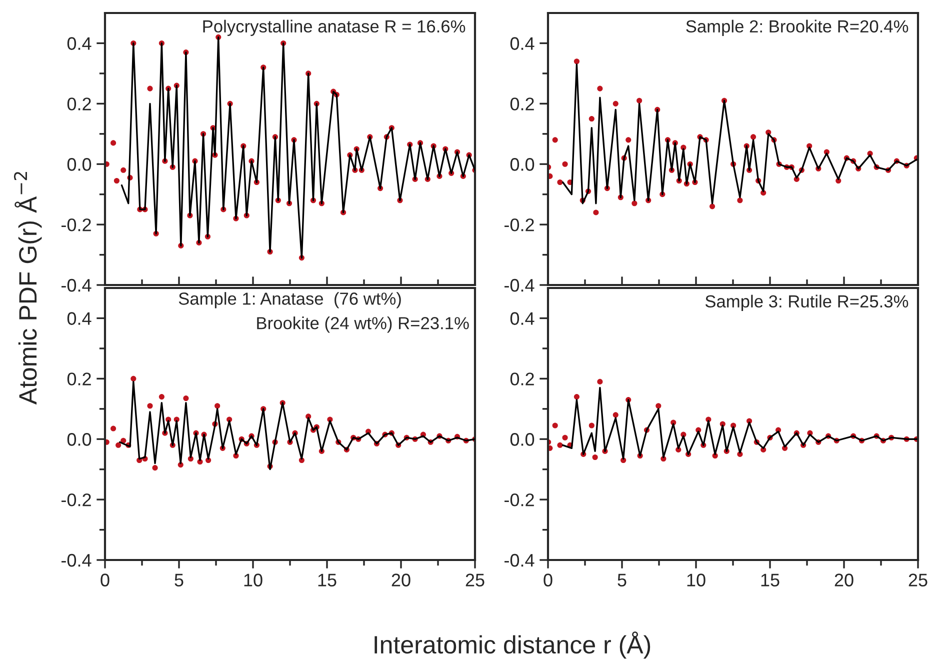  What do you see at coordinates (289, 300) in the screenshot?
I see `chart-title: Sample 1: Anatase (76 wt%)` at bounding box center [289, 300].